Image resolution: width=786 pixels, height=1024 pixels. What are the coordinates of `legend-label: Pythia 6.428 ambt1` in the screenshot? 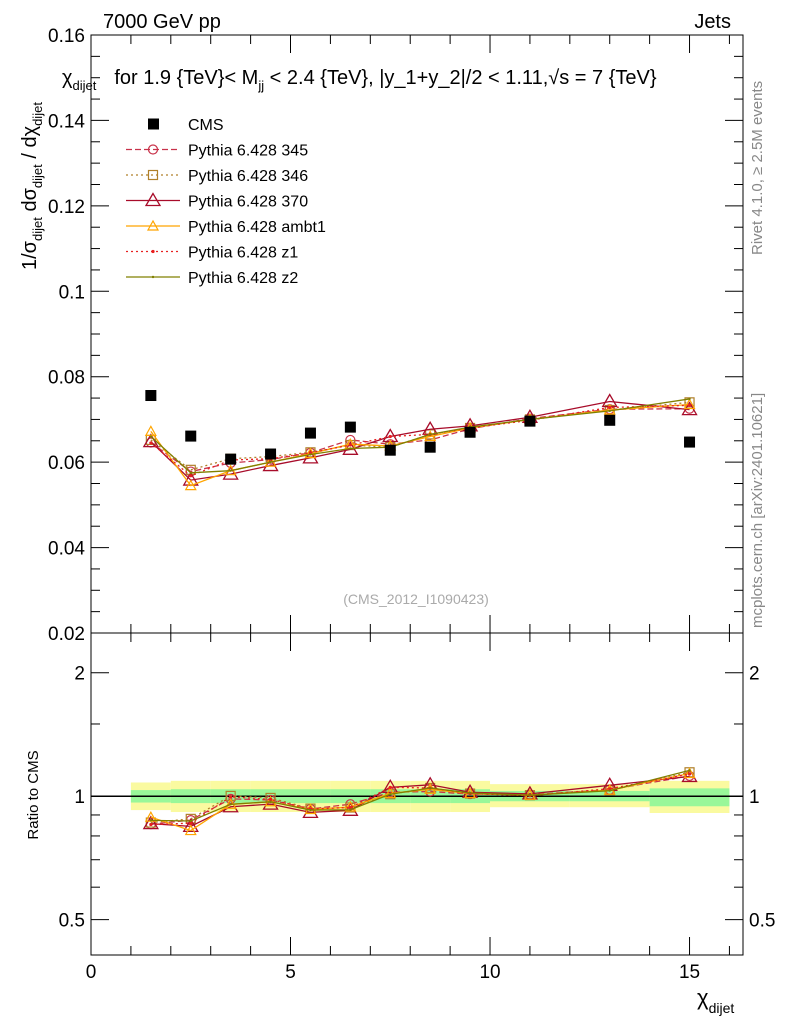 It's located at (257, 227).